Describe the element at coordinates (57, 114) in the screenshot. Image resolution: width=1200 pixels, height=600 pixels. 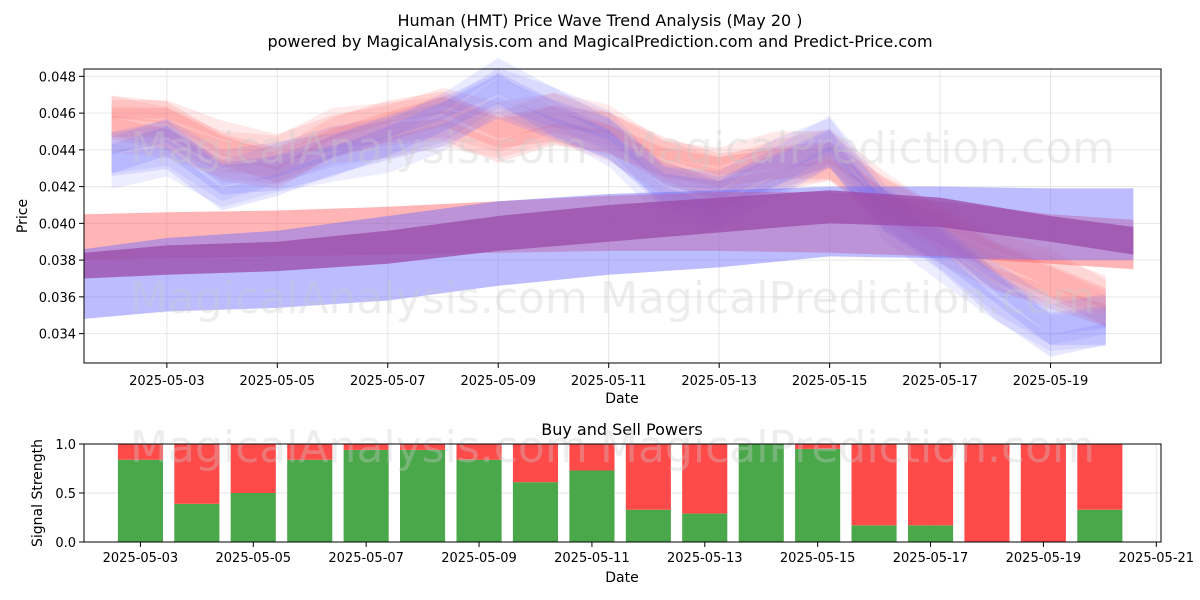
I see `price-y-tick-label: 0.046` at that location.